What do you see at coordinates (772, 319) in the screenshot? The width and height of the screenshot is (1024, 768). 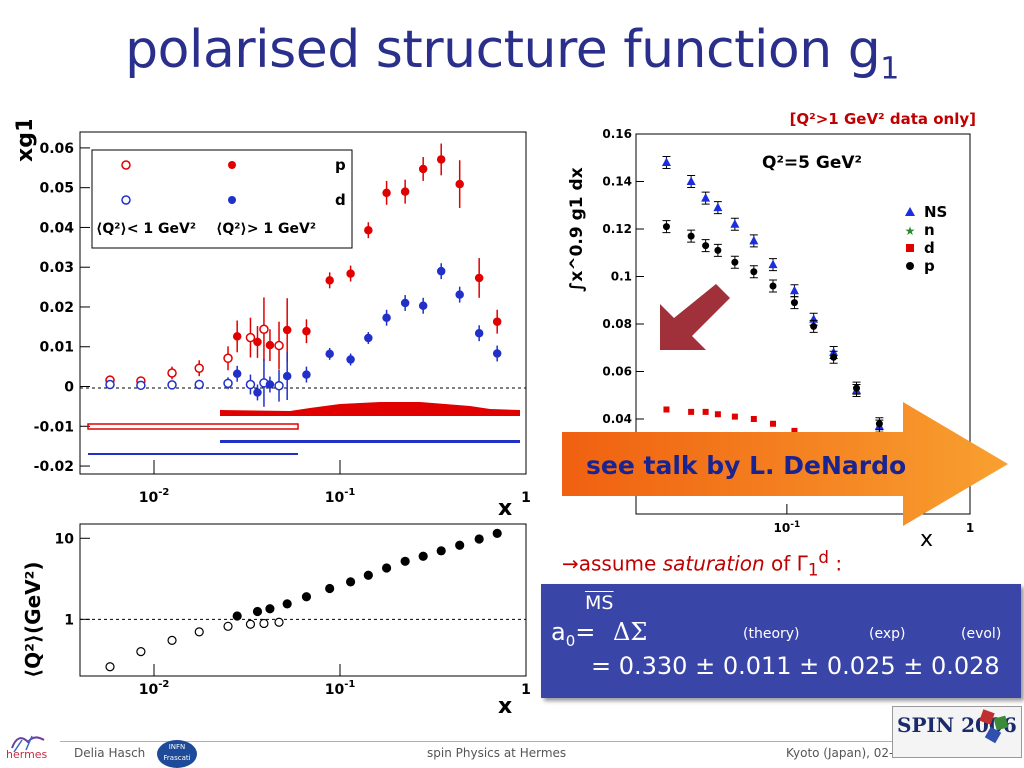 I see `integral-points` at bounding box center [772, 319].